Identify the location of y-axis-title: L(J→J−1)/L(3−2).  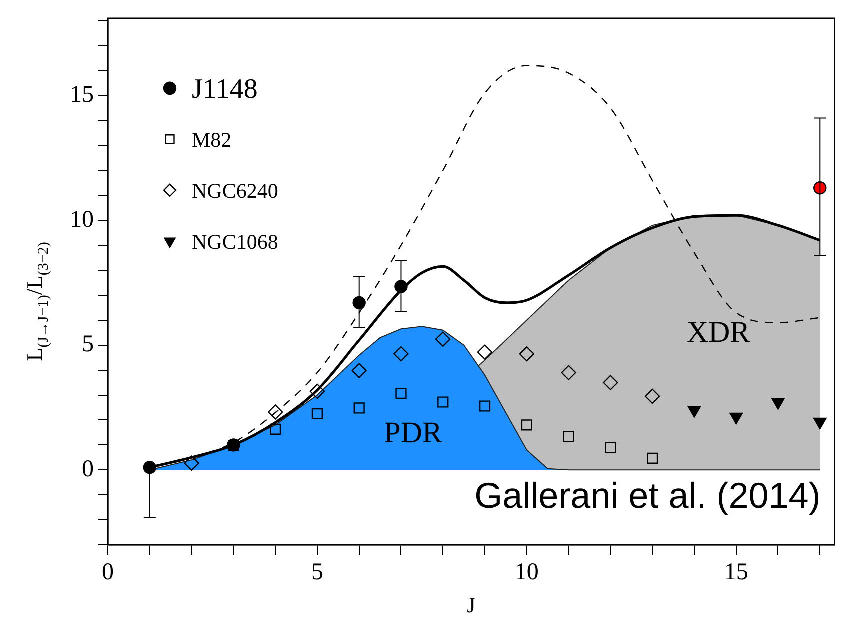
(37, 302).